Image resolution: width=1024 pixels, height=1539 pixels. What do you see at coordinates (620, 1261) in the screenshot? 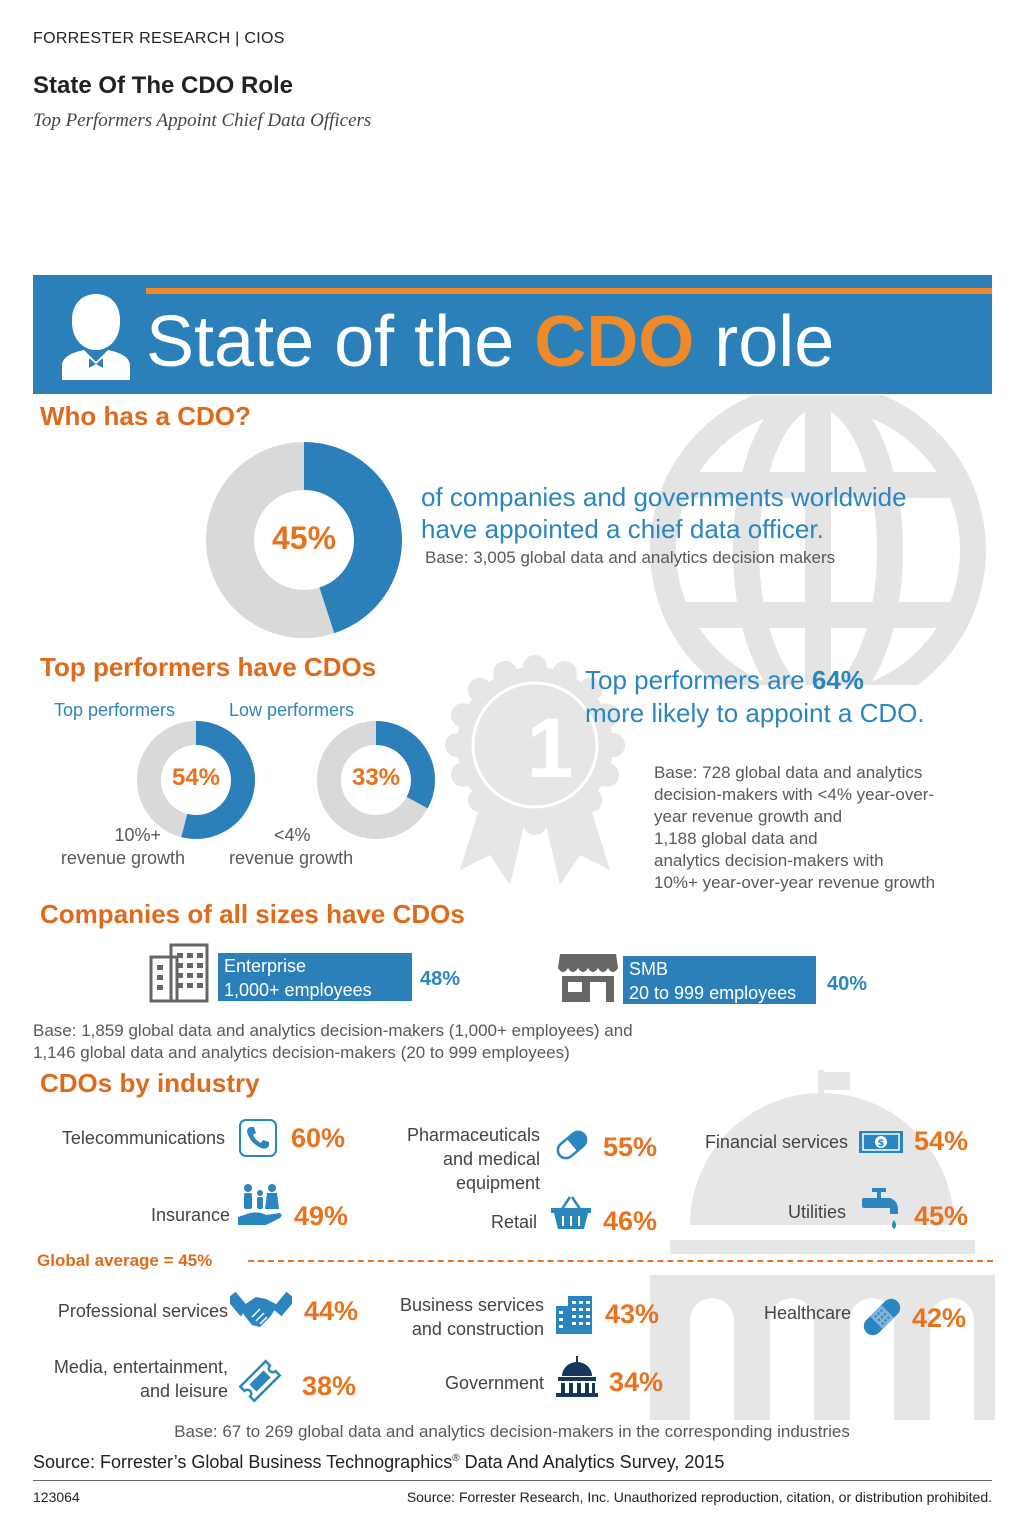
I see `global-average-line` at bounding box center [620, 1261].